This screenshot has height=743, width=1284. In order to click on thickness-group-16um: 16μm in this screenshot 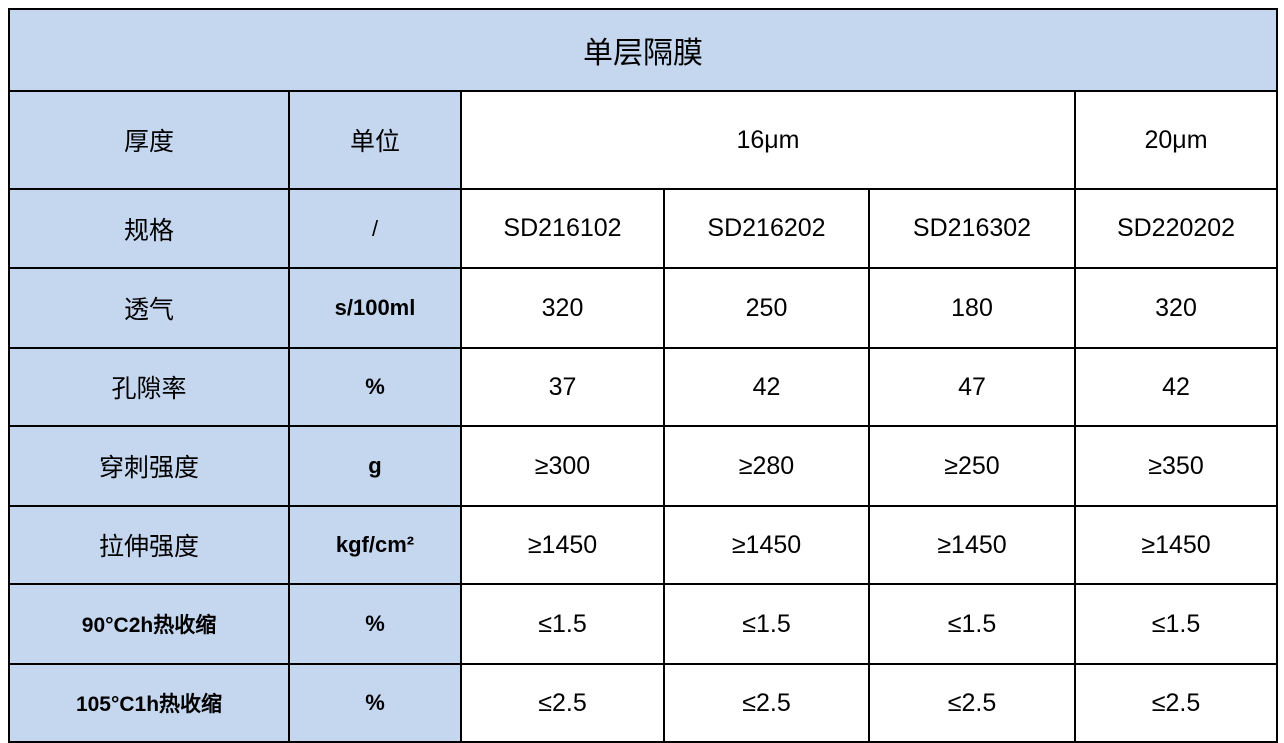, I will do `click(768, 140)`.